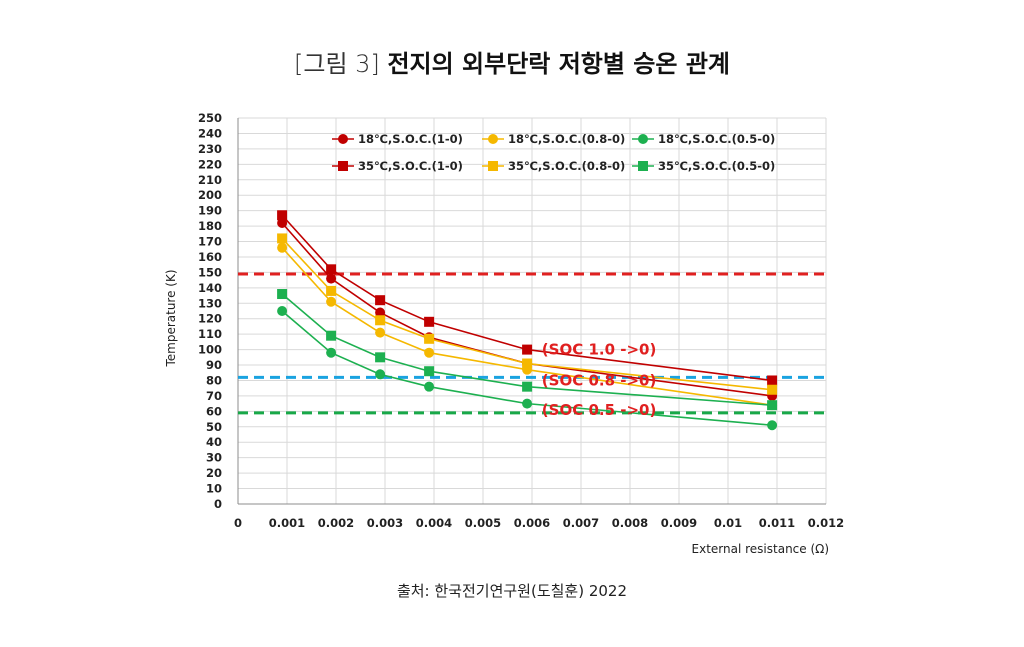  What do you see at coordinates (777, 523) in the screenshot?
I see `x-tick-label: 0.011` at bounding box center [777, 523].